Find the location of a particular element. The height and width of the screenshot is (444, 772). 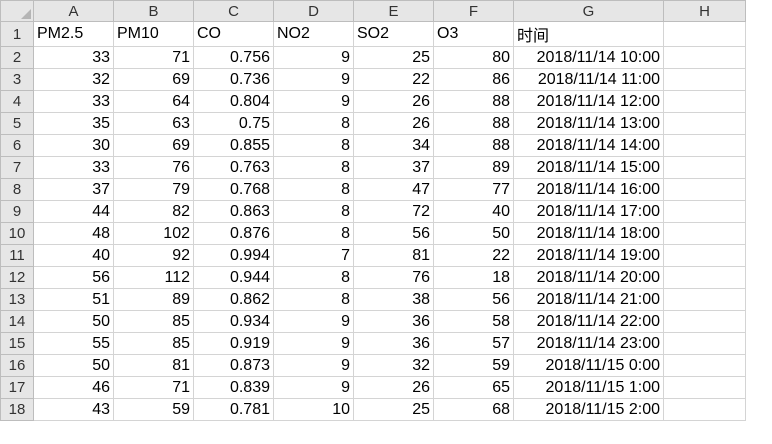

cell: 50 is located at coordinates (73, 365).